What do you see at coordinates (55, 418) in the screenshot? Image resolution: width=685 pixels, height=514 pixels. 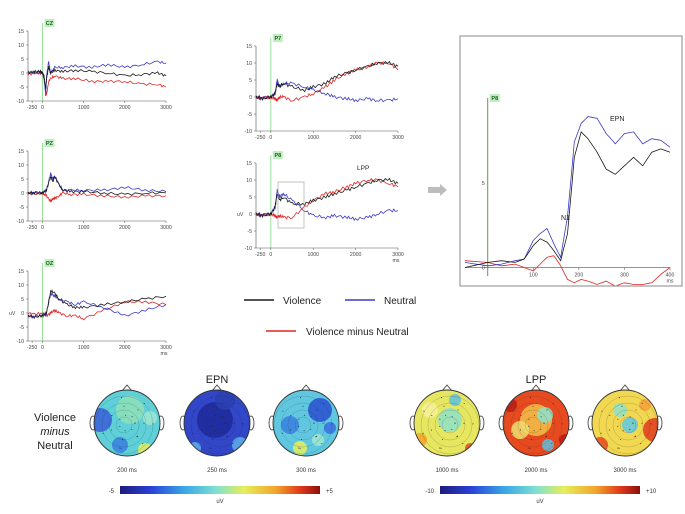 I see `row-label-line1: Violence` at bounding box center [55, 418].